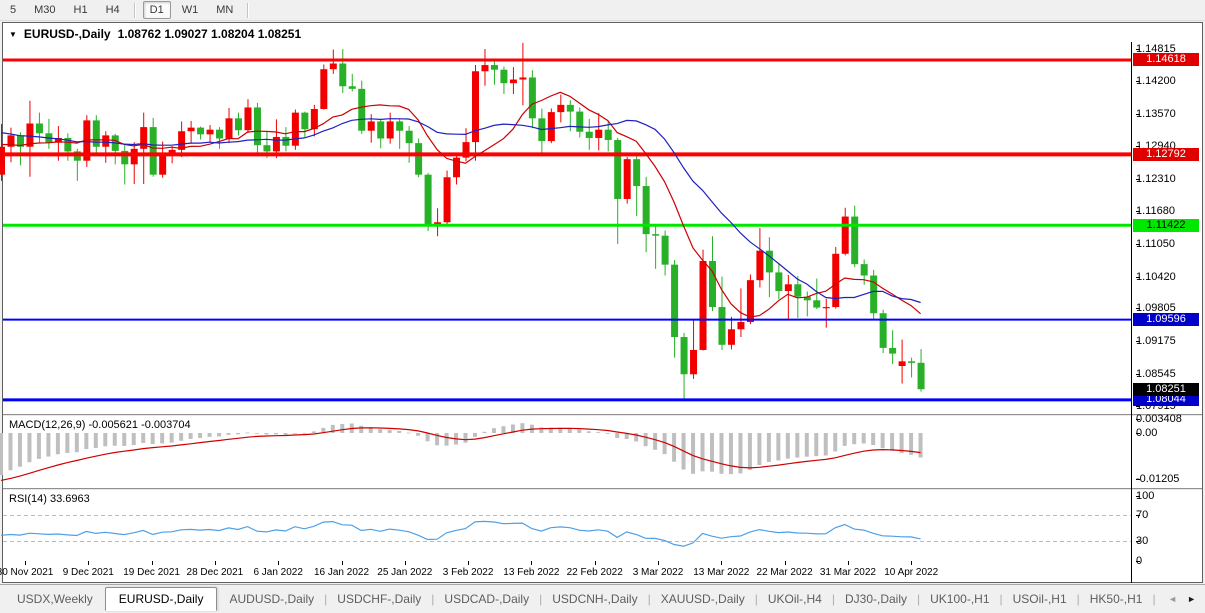 The image size is (1205, 613). What do you see at coordinates (960, 598) in the screenshot?
I see `tab-uk100-h1: UK100-,H1` at bounding box center [960, 598].